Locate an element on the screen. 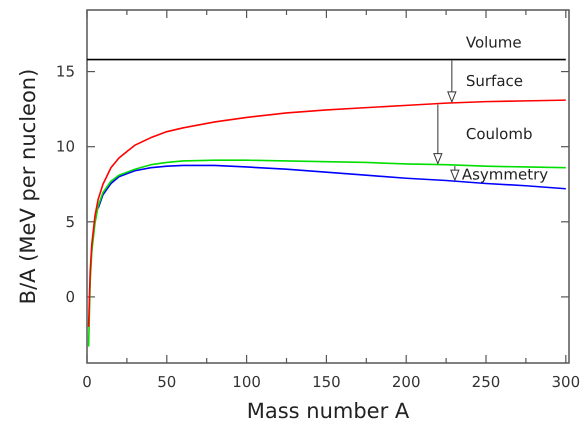 This screenshot has width=587, height=432. x-tick-label: 0 is located at coordinates (87, 382).